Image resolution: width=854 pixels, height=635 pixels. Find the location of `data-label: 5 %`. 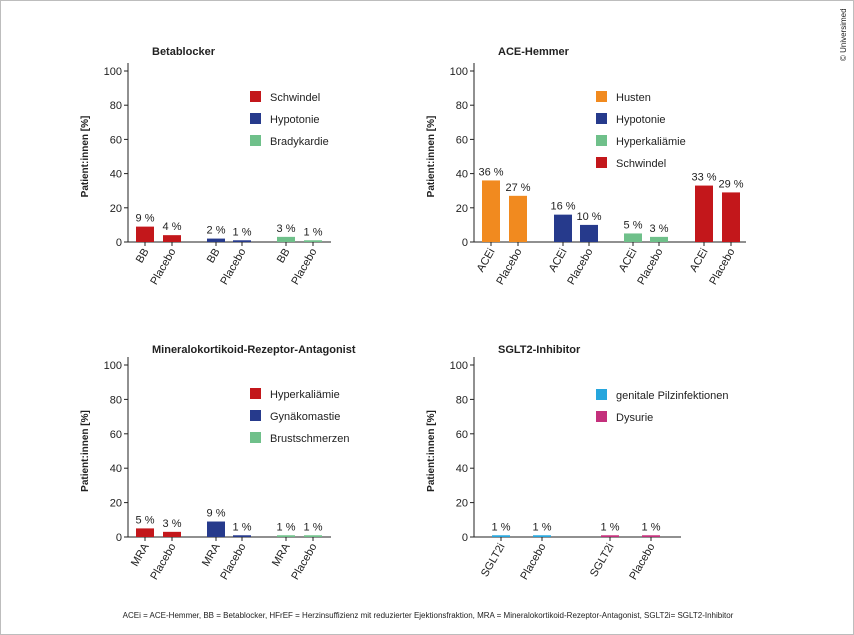

data-label: 5 % is located at coordinates (145, 520).